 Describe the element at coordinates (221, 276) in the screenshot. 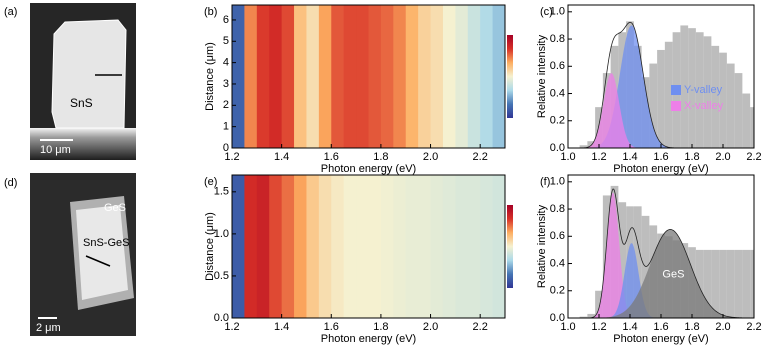

I see `y-tick-label: 0.5` at that location.